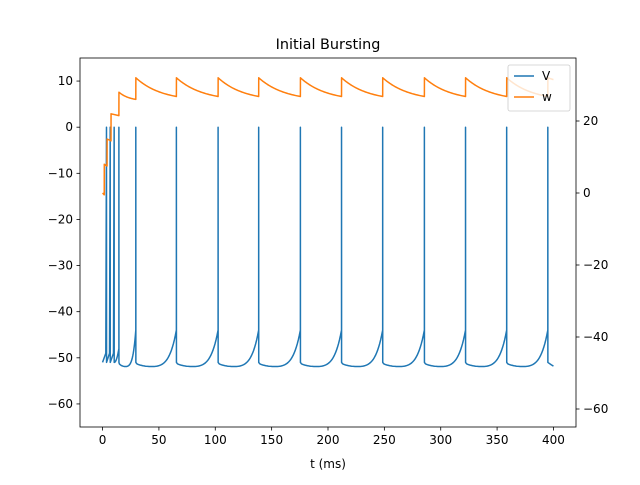 This screenshot has width=640, height=485. What do you see at coordinates (547, 97) in the screenshot?
I see `legend-label-w: w` at bounding box center [547, 97].